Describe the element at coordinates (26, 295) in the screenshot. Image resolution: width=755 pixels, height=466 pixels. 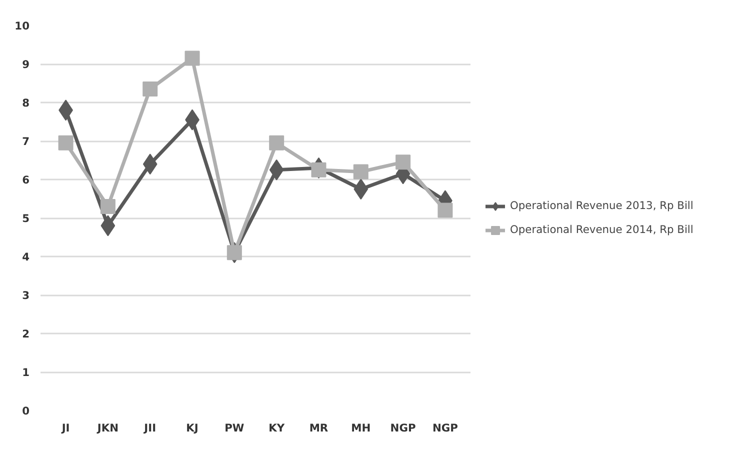
I see `y-tick-label: 3` at that location.